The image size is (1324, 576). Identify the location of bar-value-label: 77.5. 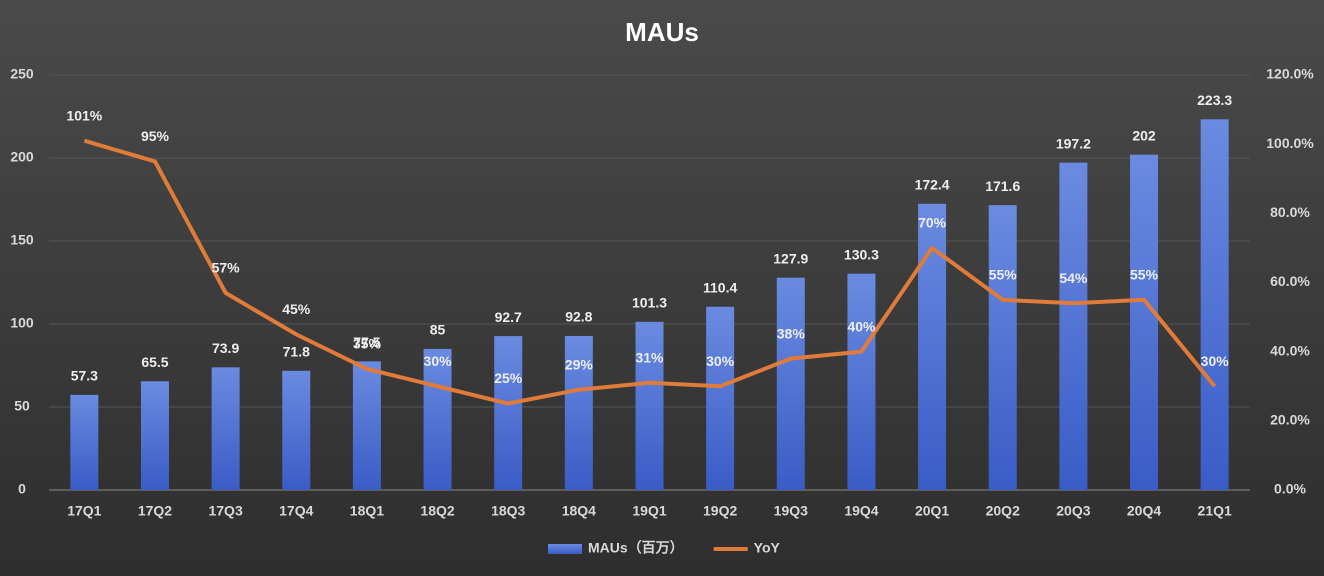
(366, 342).